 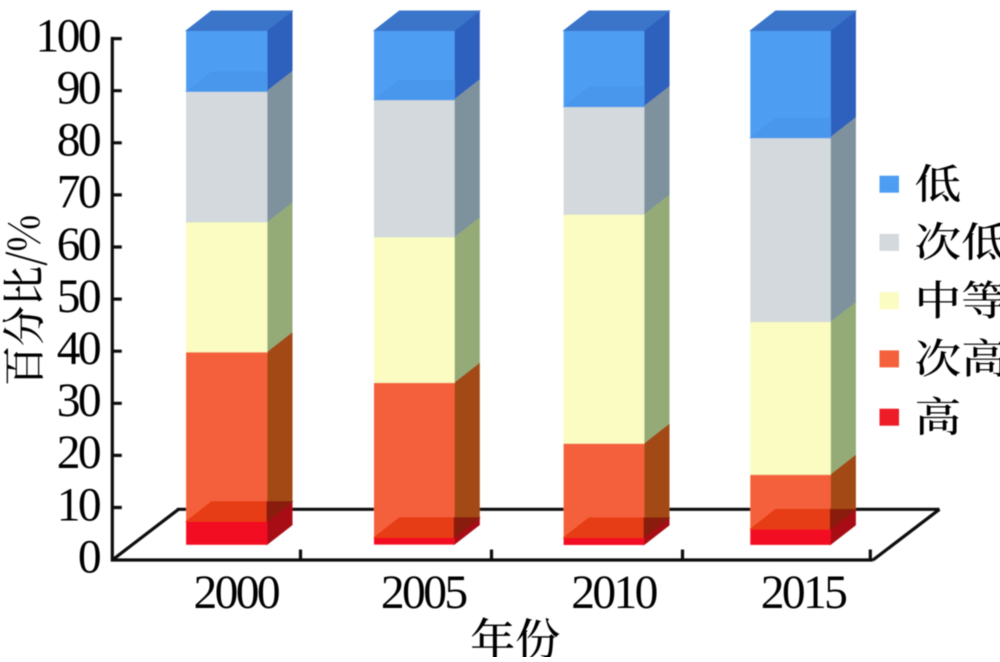 What do you see at coordinates (78, 141) in the screenshot?
I see `svg-text: 80` at bounding box center [78, 141].